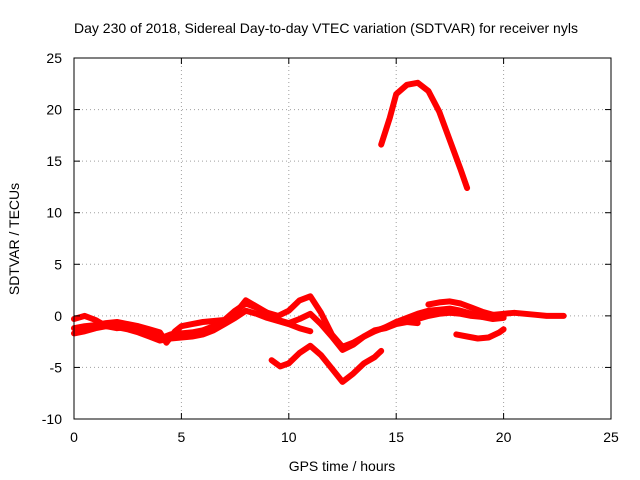 The height and width of the screenshot is (480, 640). I want to click on y-tick-label: 25, so click(54, 58).